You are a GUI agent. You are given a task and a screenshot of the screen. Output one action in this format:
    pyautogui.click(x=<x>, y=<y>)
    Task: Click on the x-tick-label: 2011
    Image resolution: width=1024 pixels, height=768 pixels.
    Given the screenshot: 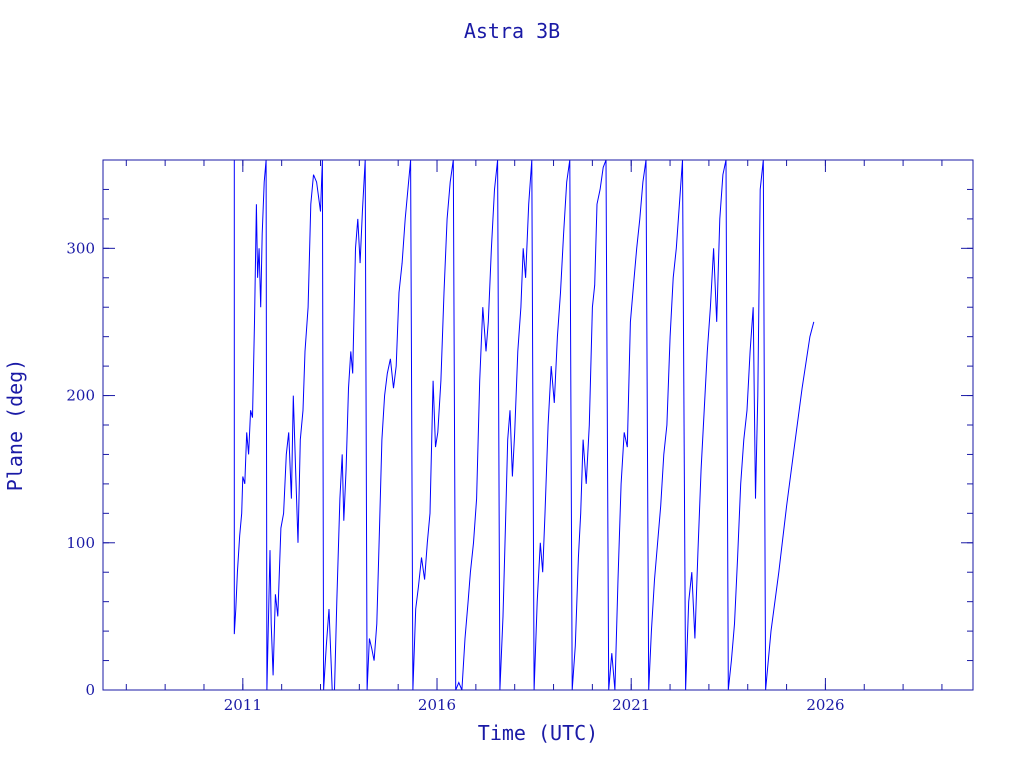 What is the action you would take?
    pyautogui.click(x=243, y=705)
    